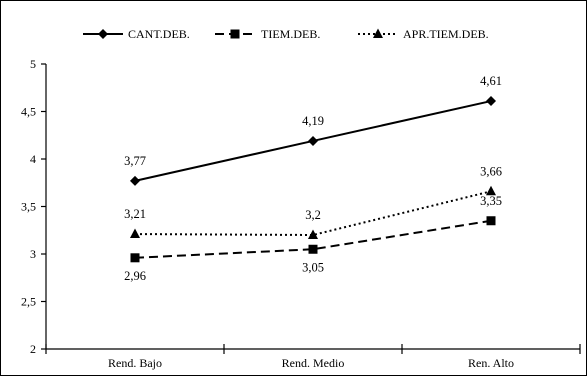  What do you see at coordinates (313, 267) in the screenshot?
I see `data-label: 3,05` at bounding box center [313, 267].